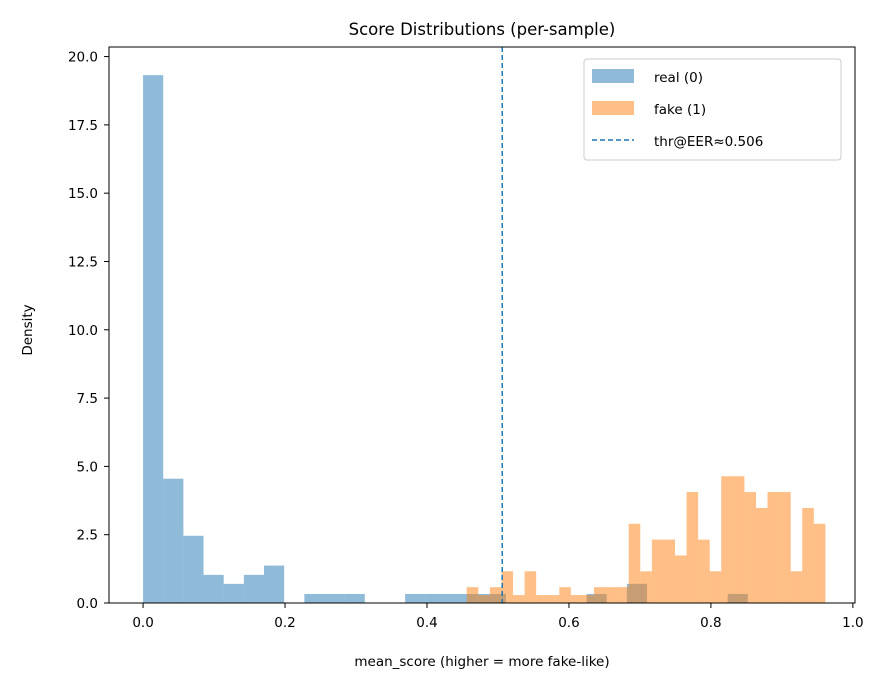 This screenshot has height=685, width=884. What do you see at coordinates (613, 108) in the screenshot?
I see `legend-swatch-fake` at bounding box center [613, 108].